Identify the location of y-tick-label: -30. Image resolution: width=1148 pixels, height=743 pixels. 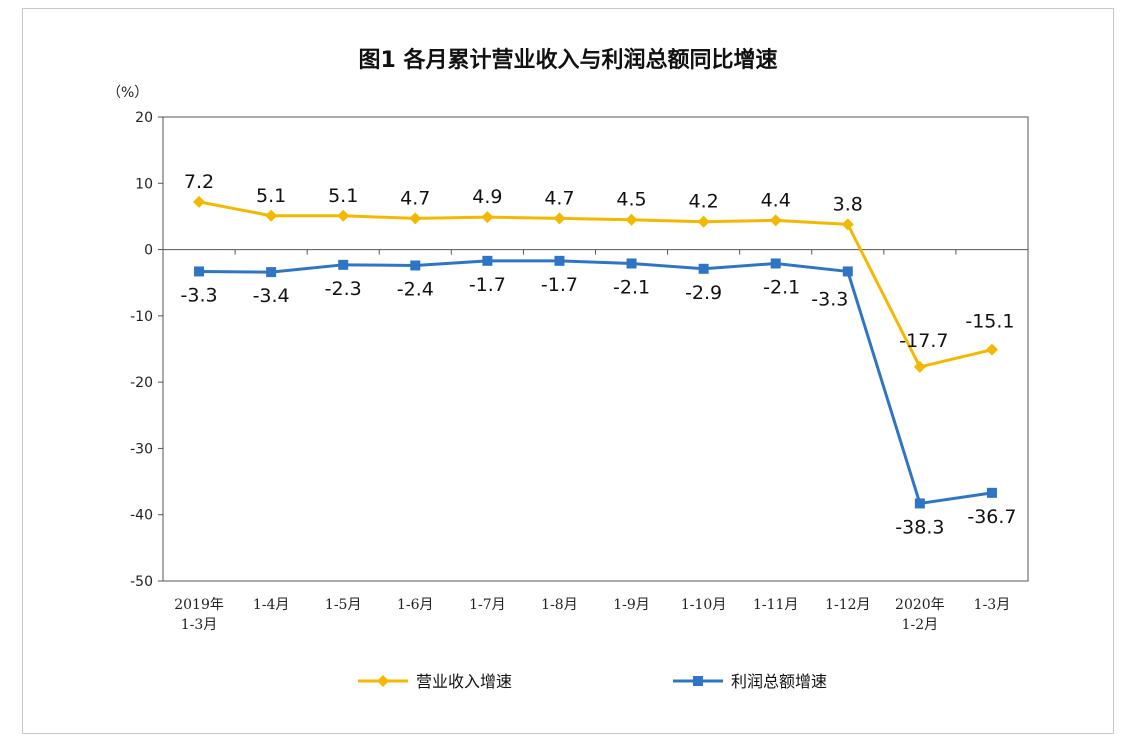
(141, 449).